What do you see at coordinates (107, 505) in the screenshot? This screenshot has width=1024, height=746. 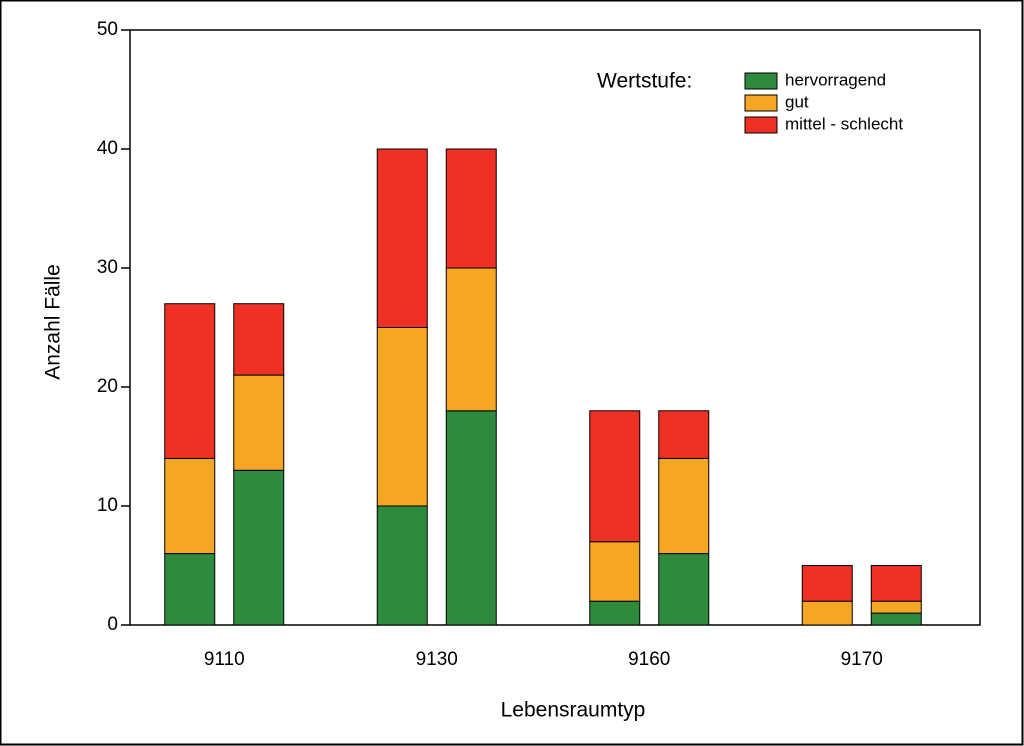 I see `y-tick-label: 10` at bounding box center [107, 505].